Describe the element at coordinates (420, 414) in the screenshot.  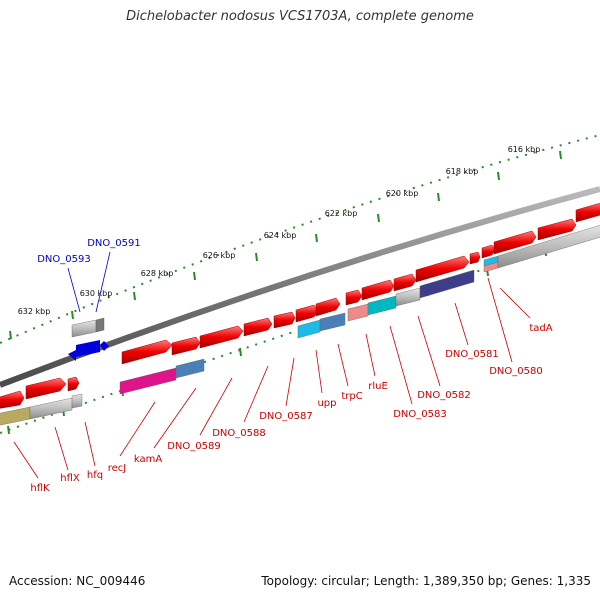
I see `gene-label: DNO_0583` at that location.